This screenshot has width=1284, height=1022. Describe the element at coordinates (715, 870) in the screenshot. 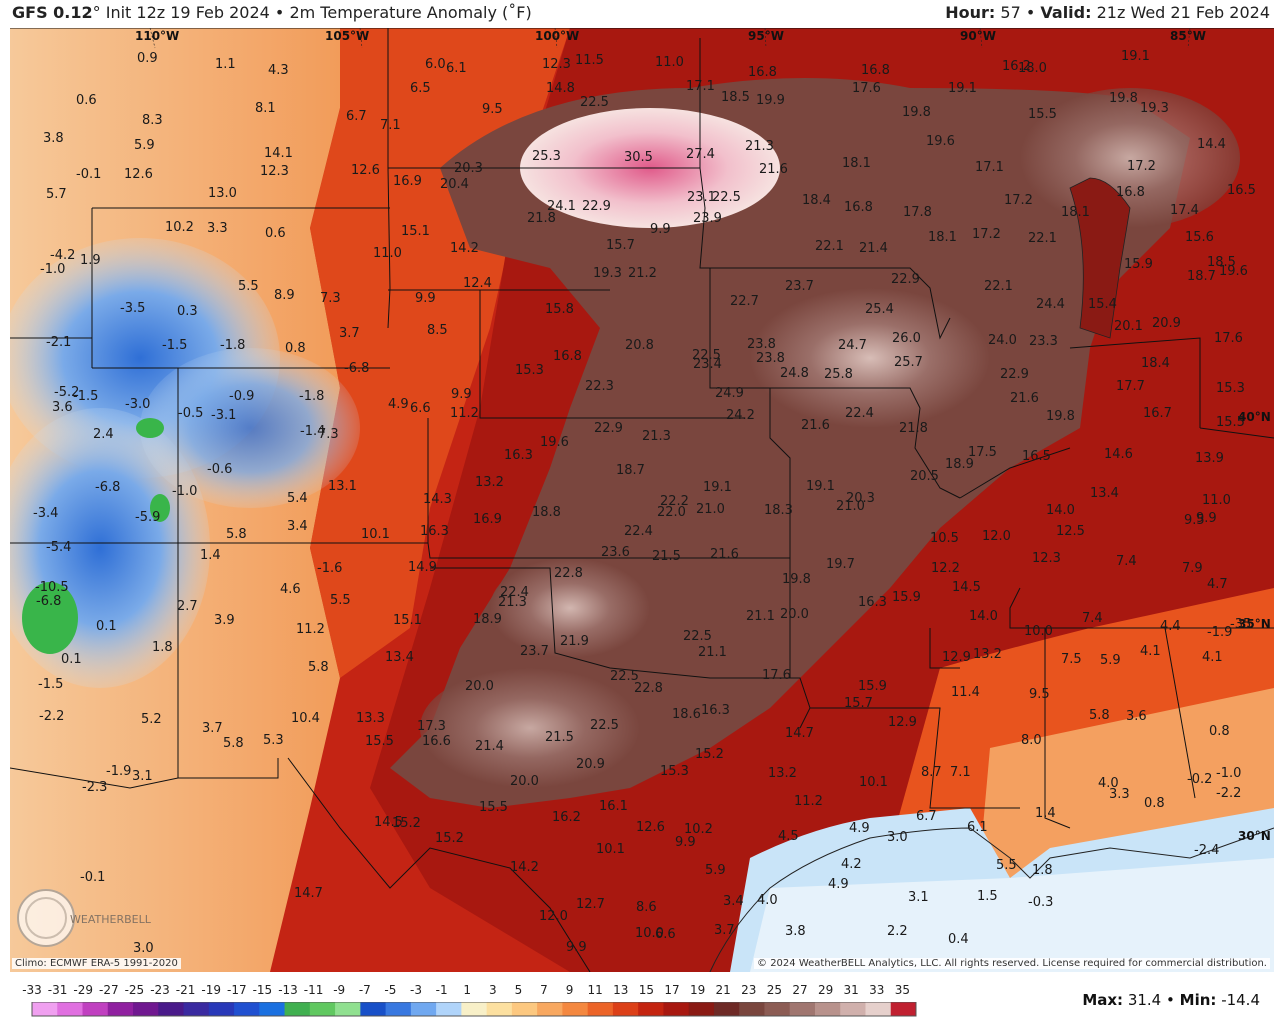

I see `anomaly-value: 5.9` at that location.